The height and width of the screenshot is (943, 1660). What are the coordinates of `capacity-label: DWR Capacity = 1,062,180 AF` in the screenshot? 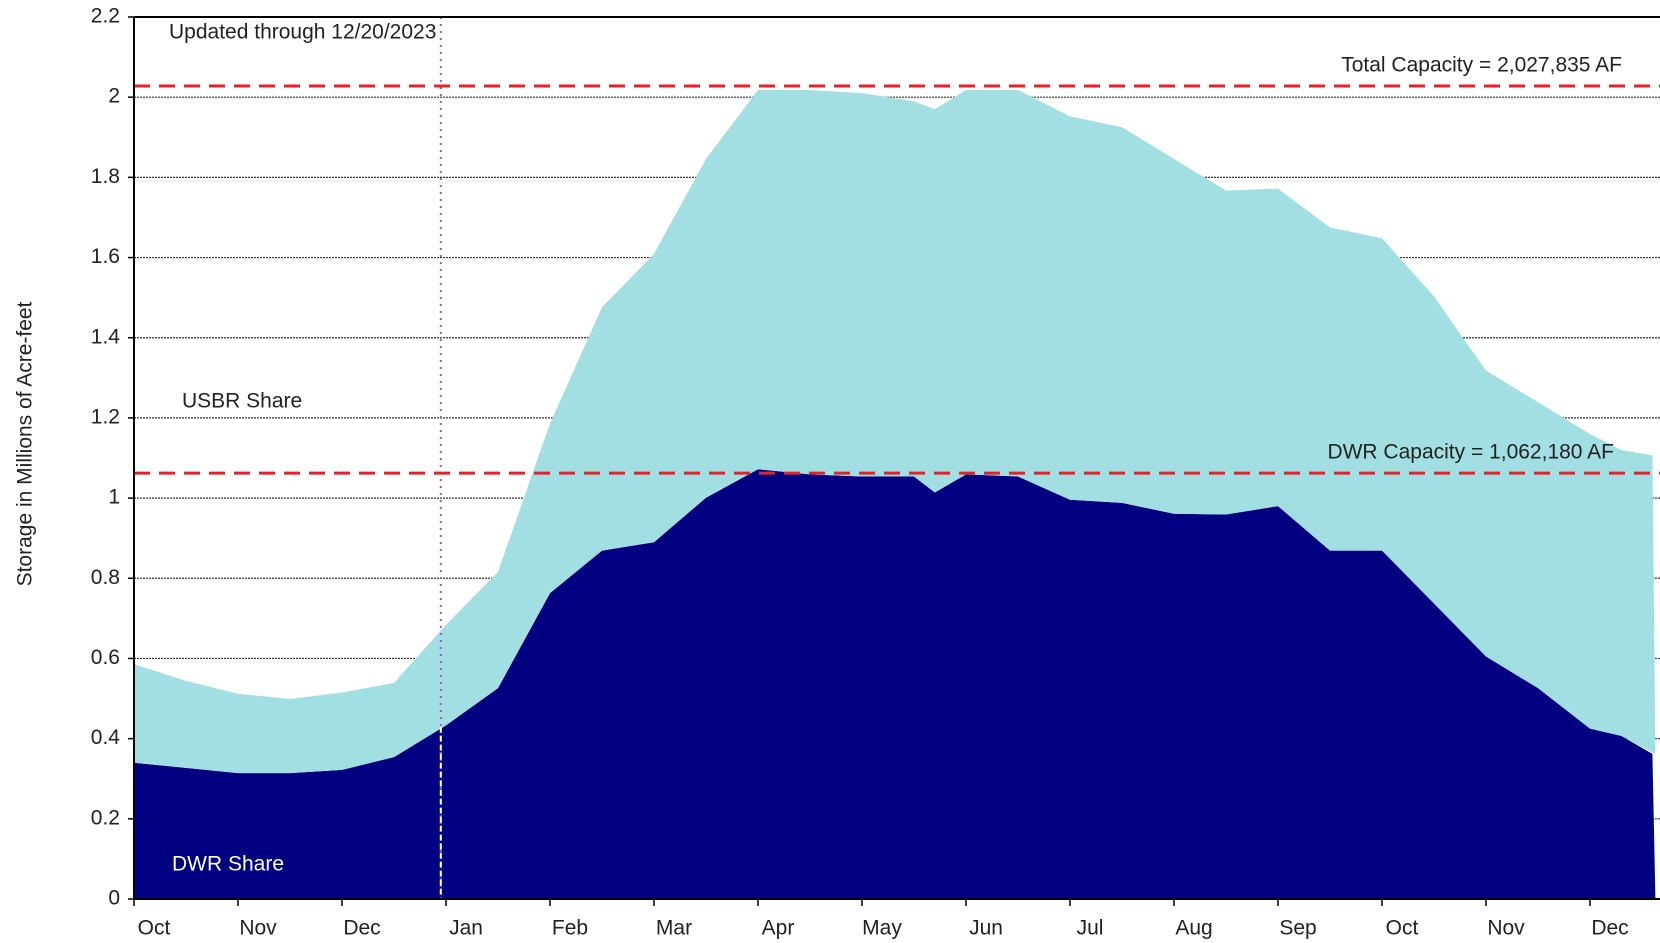 It's located at (1470, 452).